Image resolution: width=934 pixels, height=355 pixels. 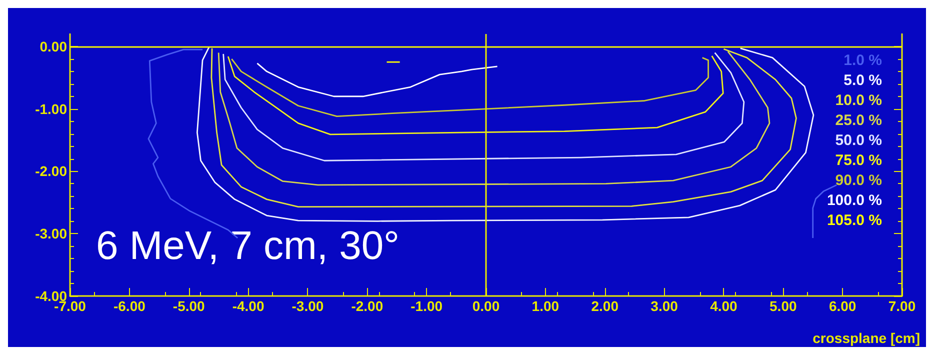 What do you see at coordinates (367, 306) in the screenshot?
I see `x-tick-label: -2.00` at bounding box center [367, 306].